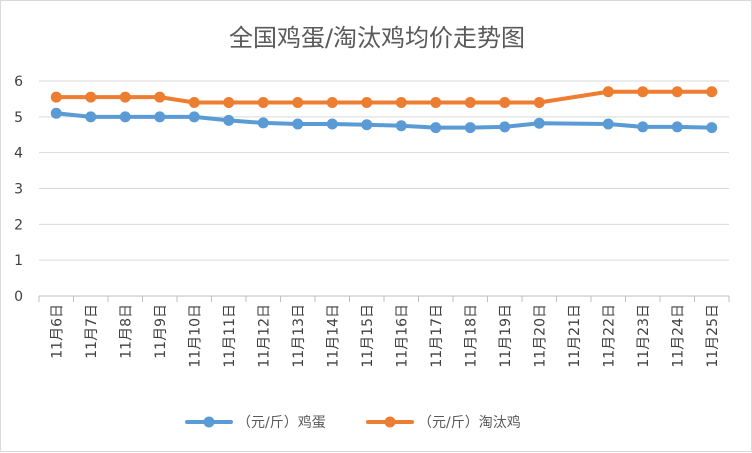 This screenshot has height=453, width=752. I want to click on x-tick-label: 11月8日, so click(126, 331).